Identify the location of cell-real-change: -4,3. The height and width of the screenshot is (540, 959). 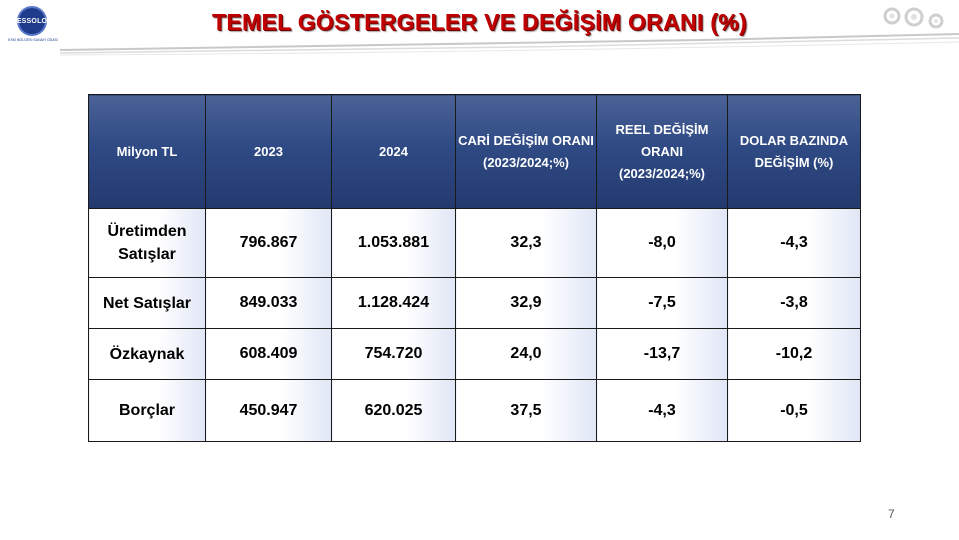
(662, 410).